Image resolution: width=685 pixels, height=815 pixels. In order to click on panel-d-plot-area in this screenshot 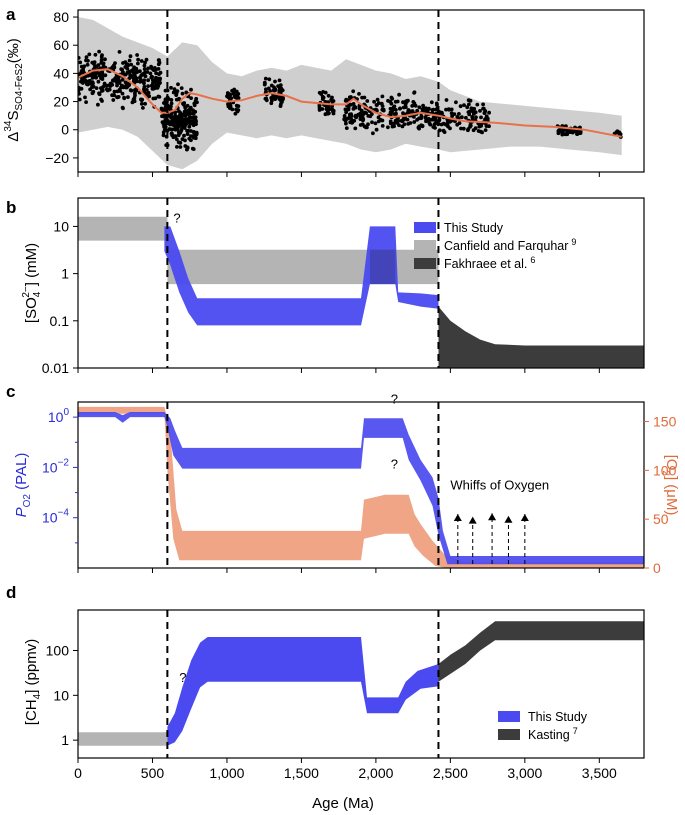, I will do `click(361, 683)`.